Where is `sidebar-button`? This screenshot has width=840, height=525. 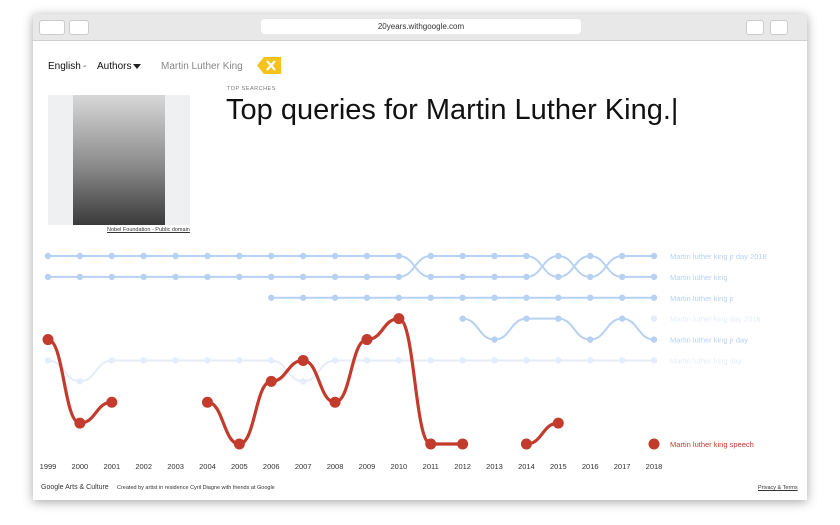
sidebar-button is located at coordinates (79, 27).